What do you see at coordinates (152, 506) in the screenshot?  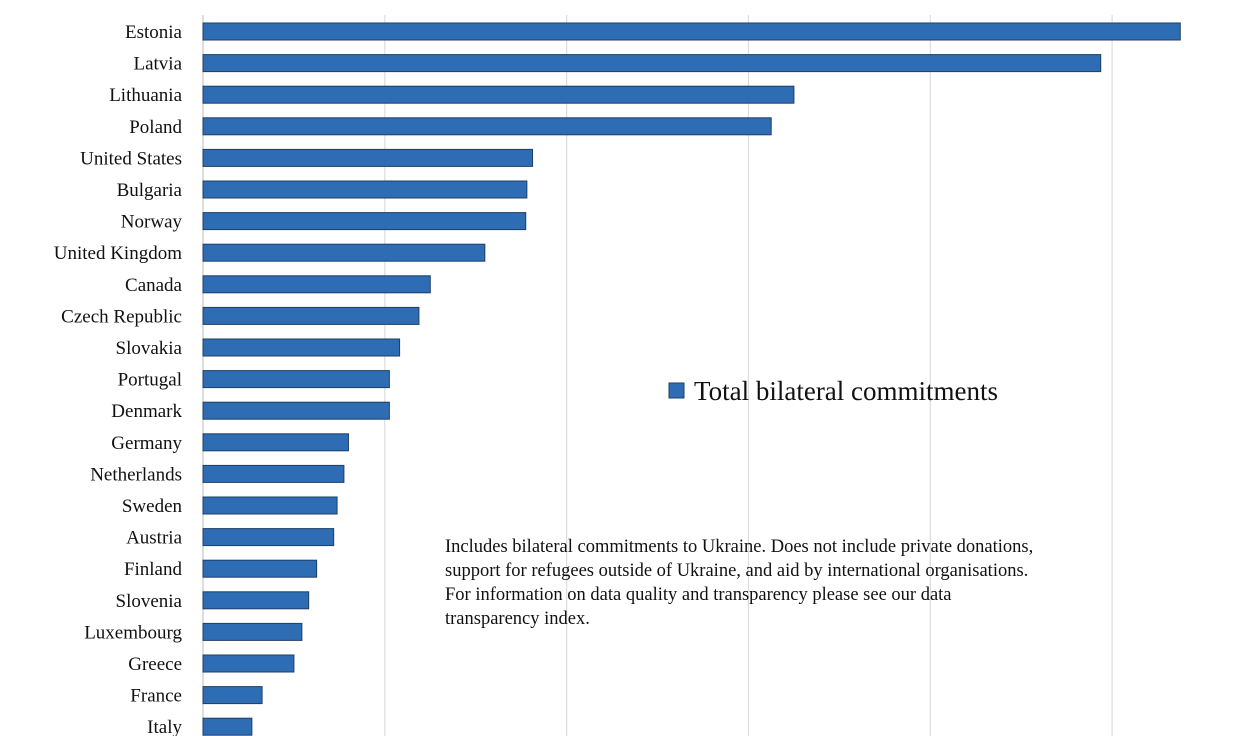 I see `category-label: Sweden` at bounding box center [152, 506].